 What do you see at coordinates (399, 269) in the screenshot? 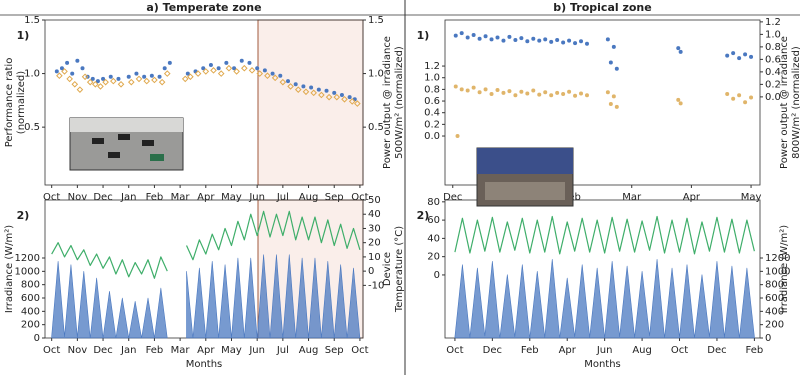
I see `y-axis-label: Temperature (°C)` at bounding box center [399, 269].